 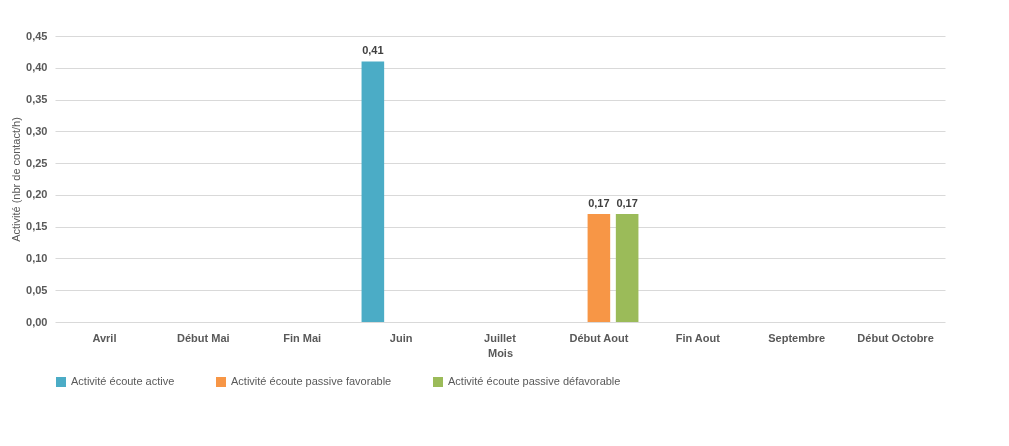 What do you see at coordinates (698, 337) in the screenshot?
I see `x-tick-label: Fin Aout` at bounding box center [698, 337].